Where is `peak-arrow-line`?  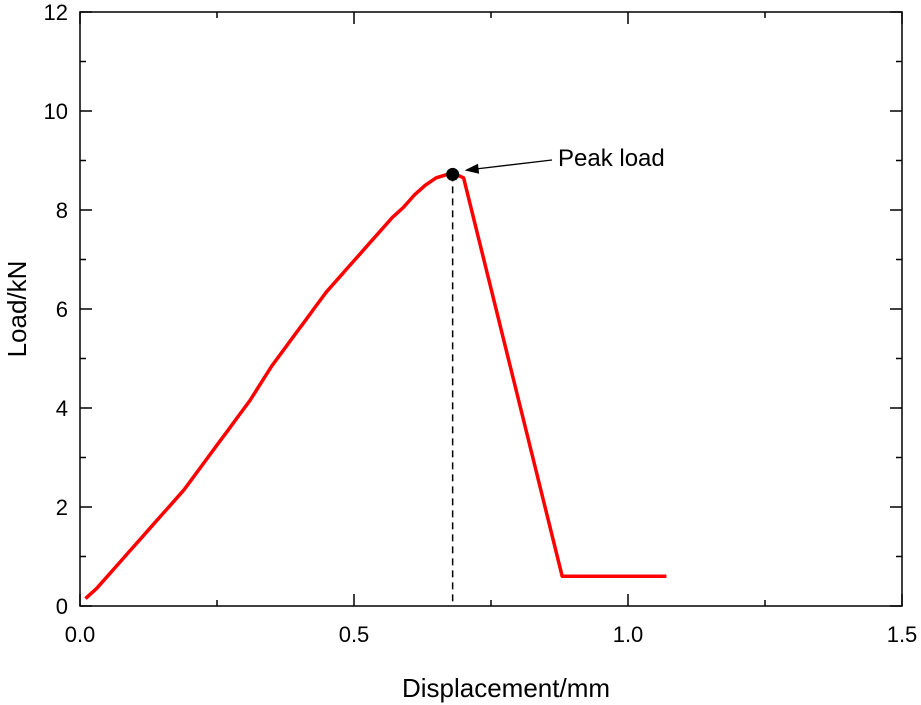
peak-arrow-line is located at coordinates (513, 164).